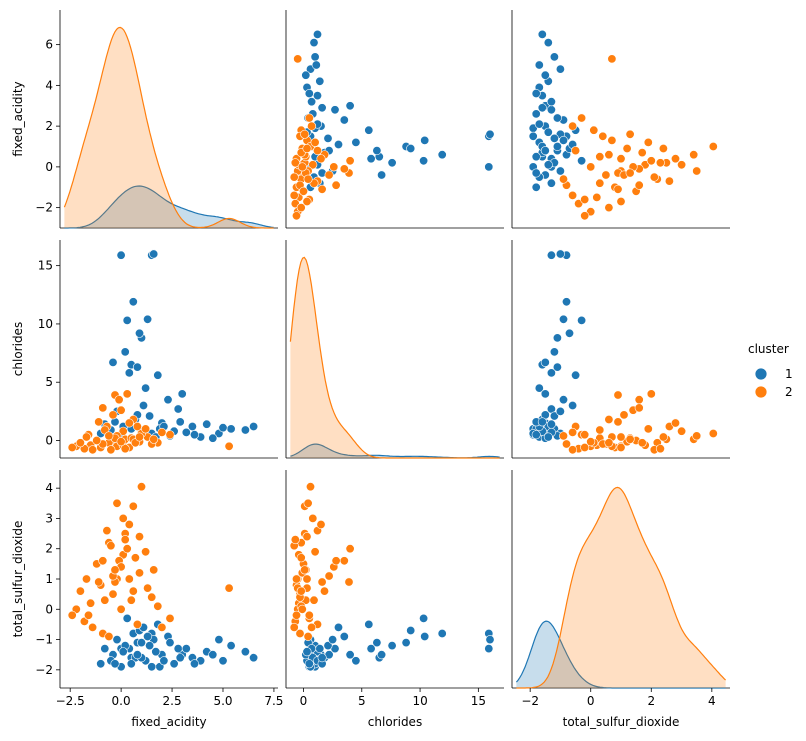 This screenshot has height=741, width=806. What do you see at coordinates (620, 589) in the screenshot?
I see `panel-total-sulfur-dioxide-vs-total-sulfur-dioxide: −2 0 2 4` at bounding box center [620, 589].